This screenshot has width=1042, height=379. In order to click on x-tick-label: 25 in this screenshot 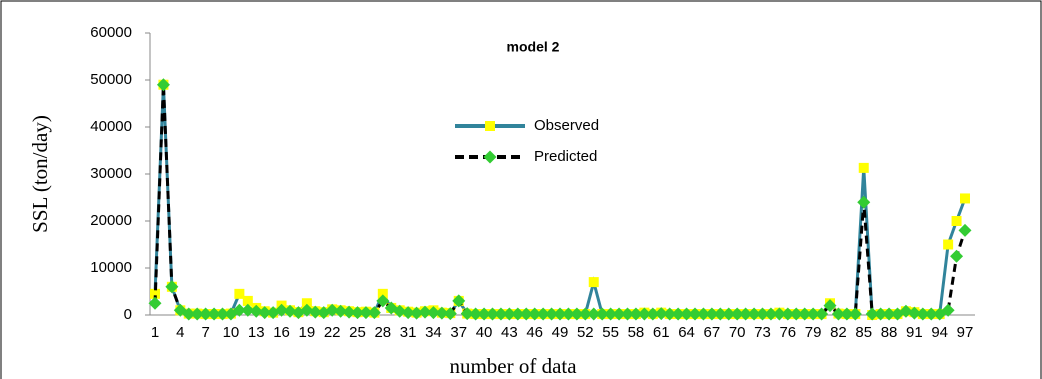, I will do `click(357, 332)`.